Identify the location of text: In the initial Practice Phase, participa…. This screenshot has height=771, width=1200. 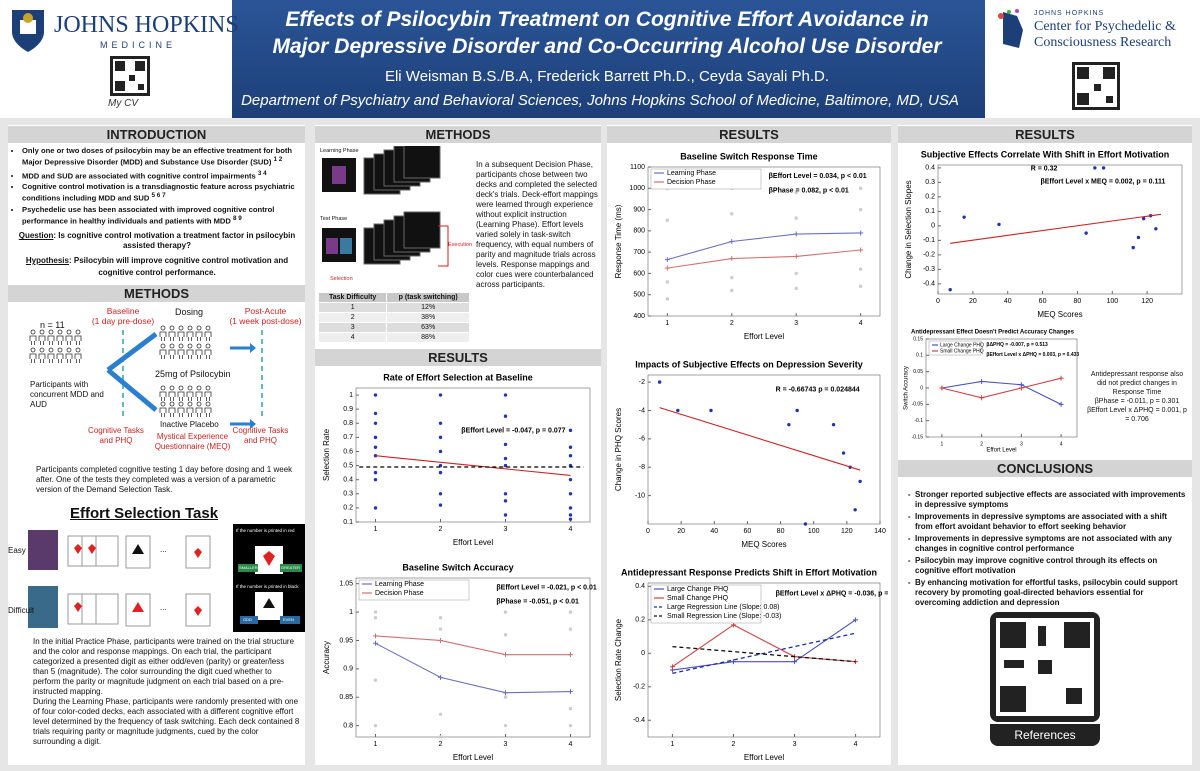
(164, 666).